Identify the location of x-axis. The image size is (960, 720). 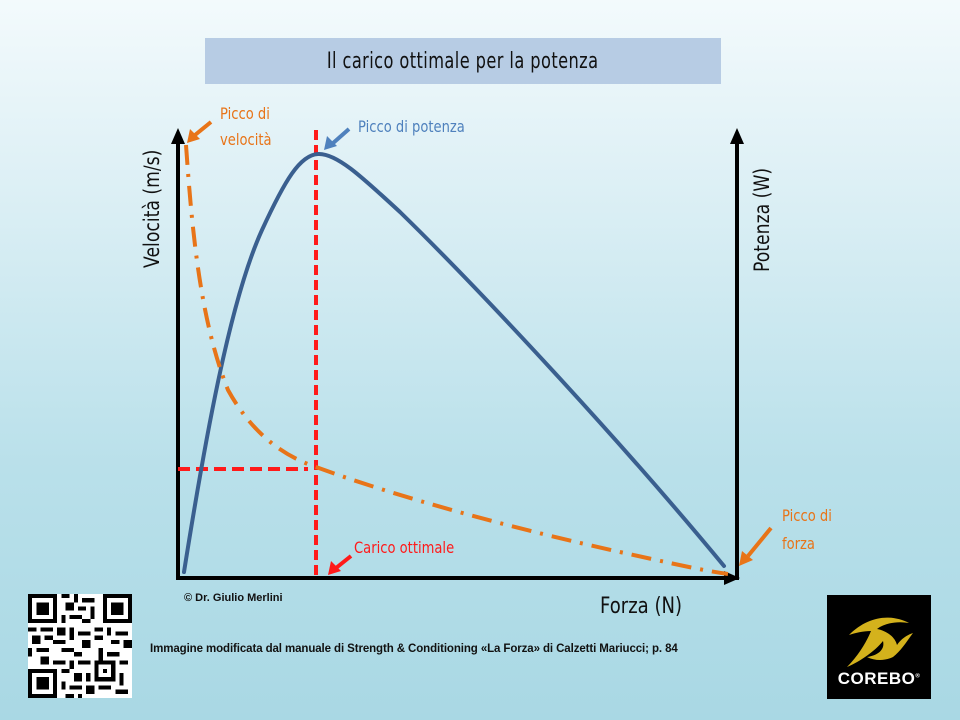
(458, 578).